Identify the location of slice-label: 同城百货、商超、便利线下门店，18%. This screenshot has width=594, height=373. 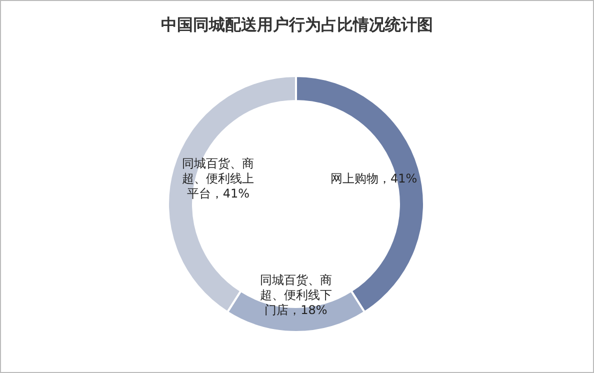
(296, 295).